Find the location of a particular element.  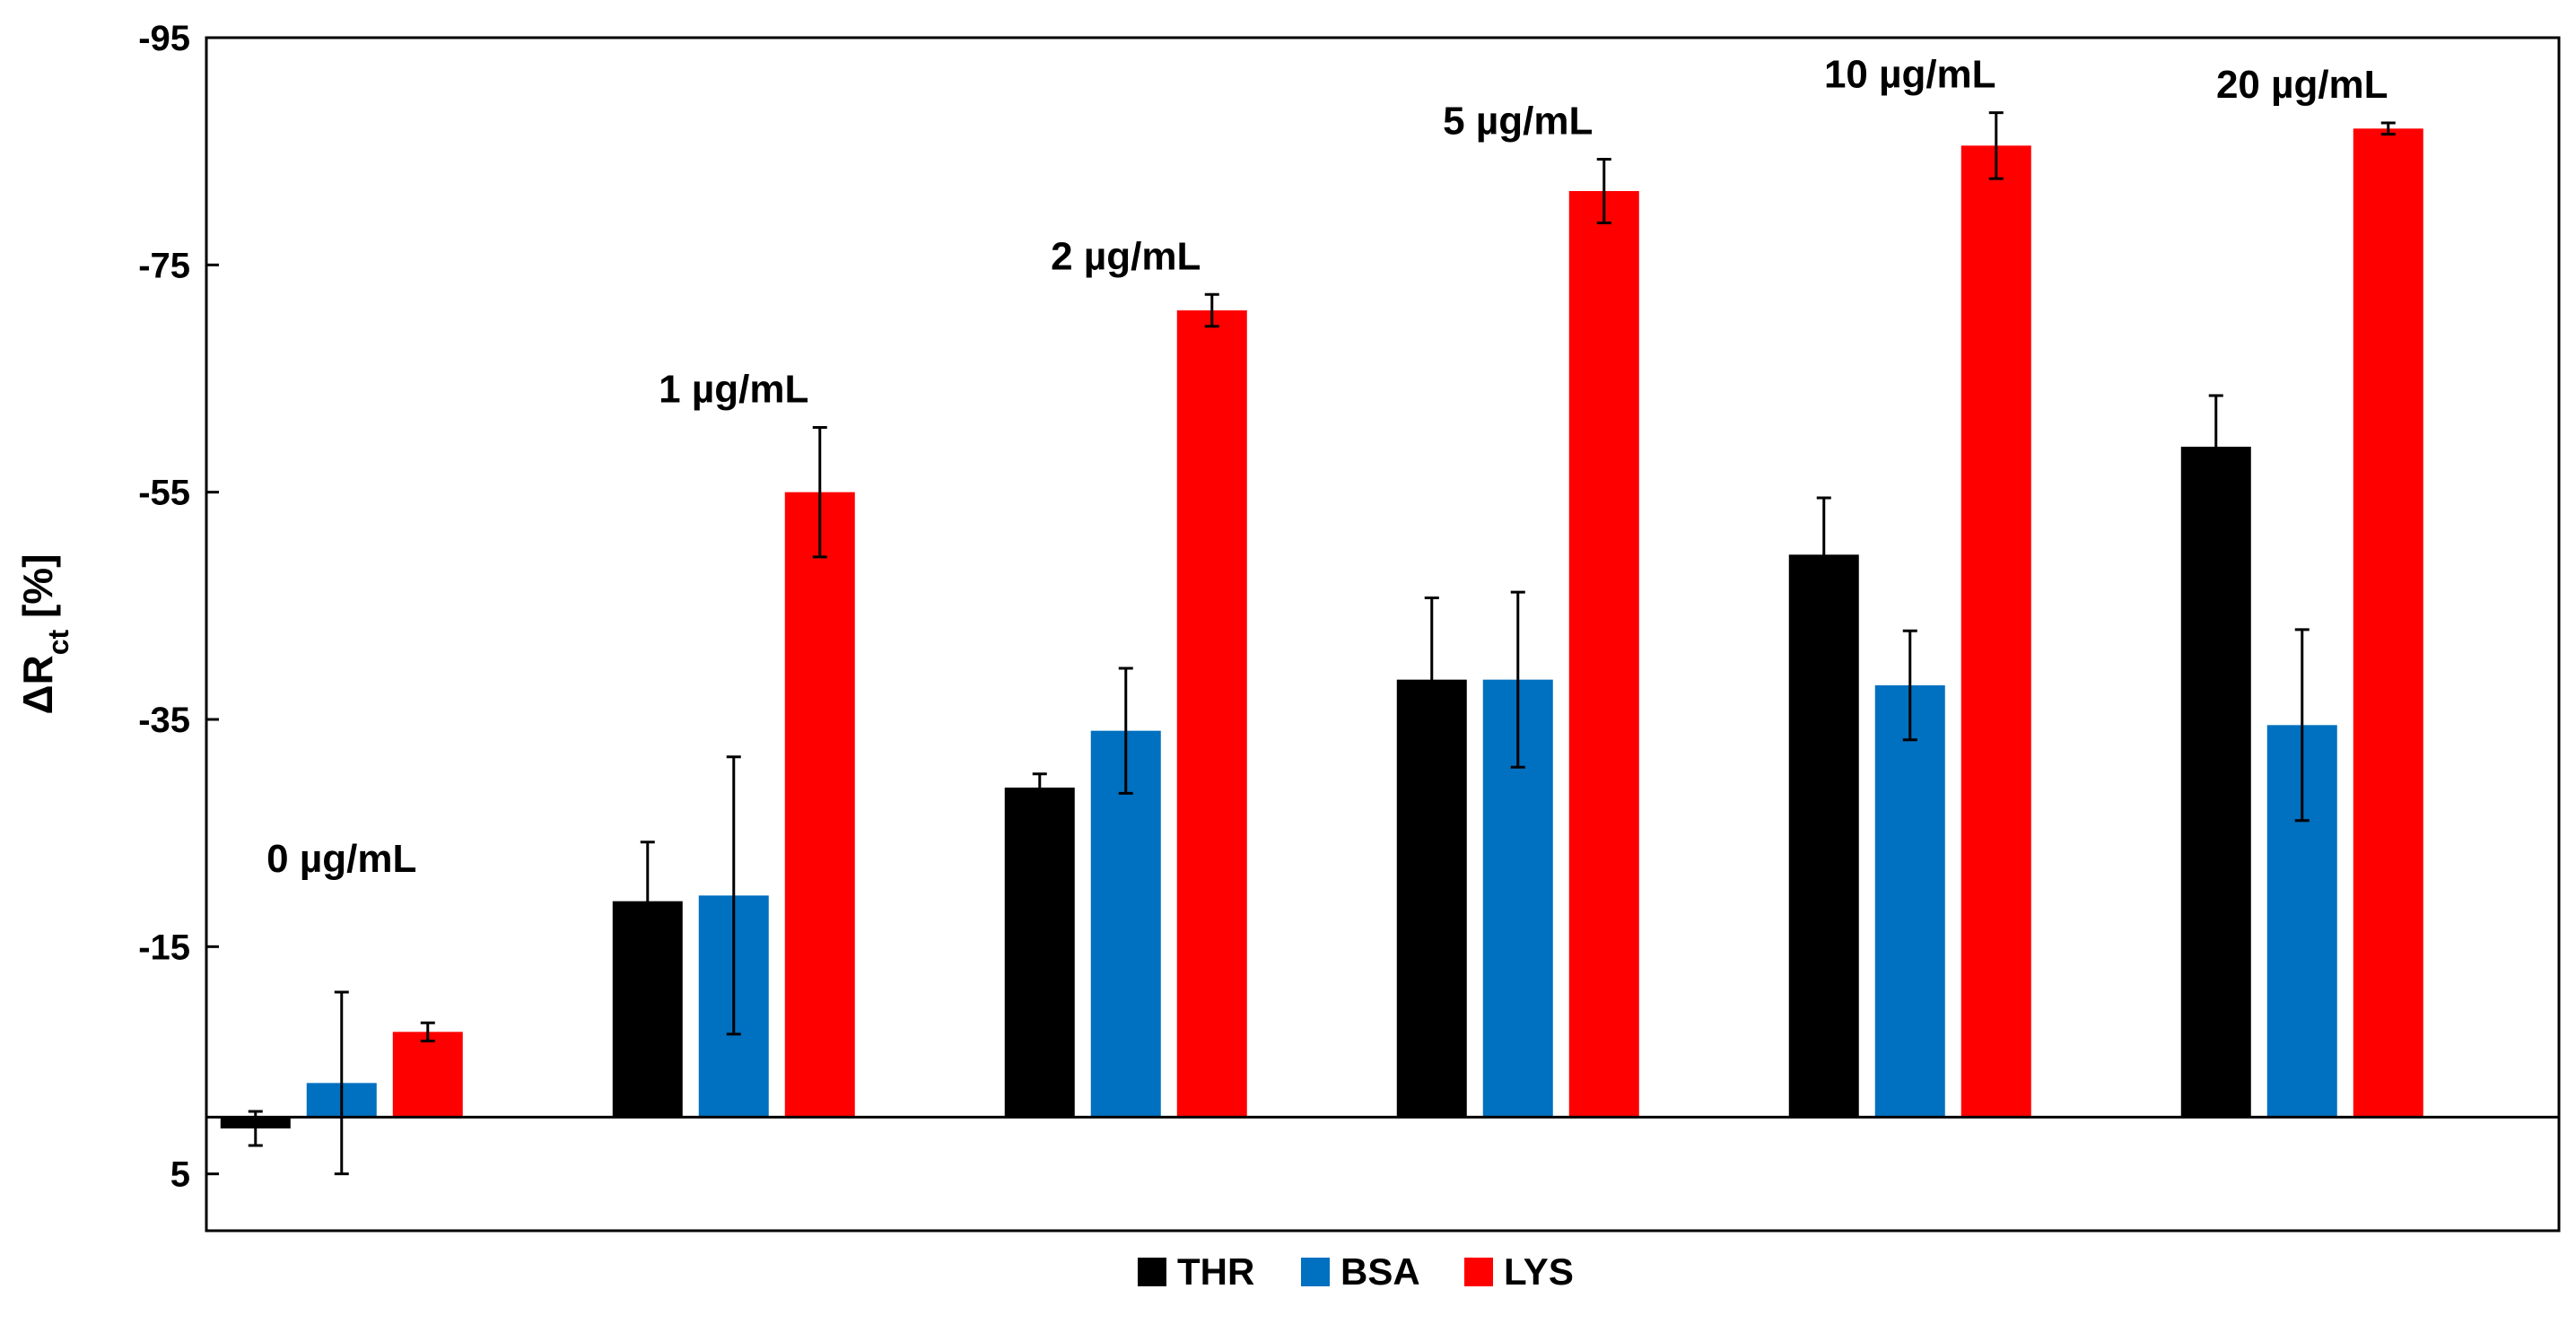

legend-label-lys: LYS is located at coordinates (1539, 1271).